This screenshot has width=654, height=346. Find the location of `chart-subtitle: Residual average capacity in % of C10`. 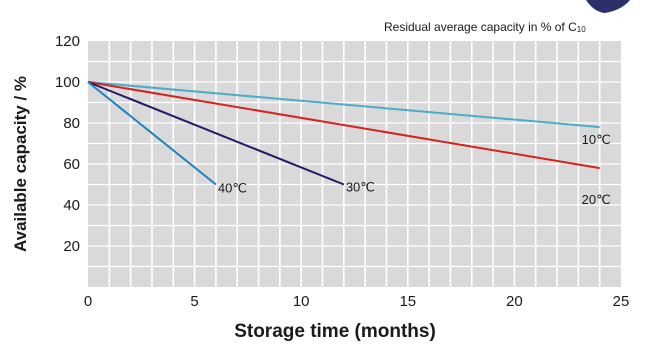

chart-subtitle: Residual average capacity in % of C10 is located at coordinates (485, 27).